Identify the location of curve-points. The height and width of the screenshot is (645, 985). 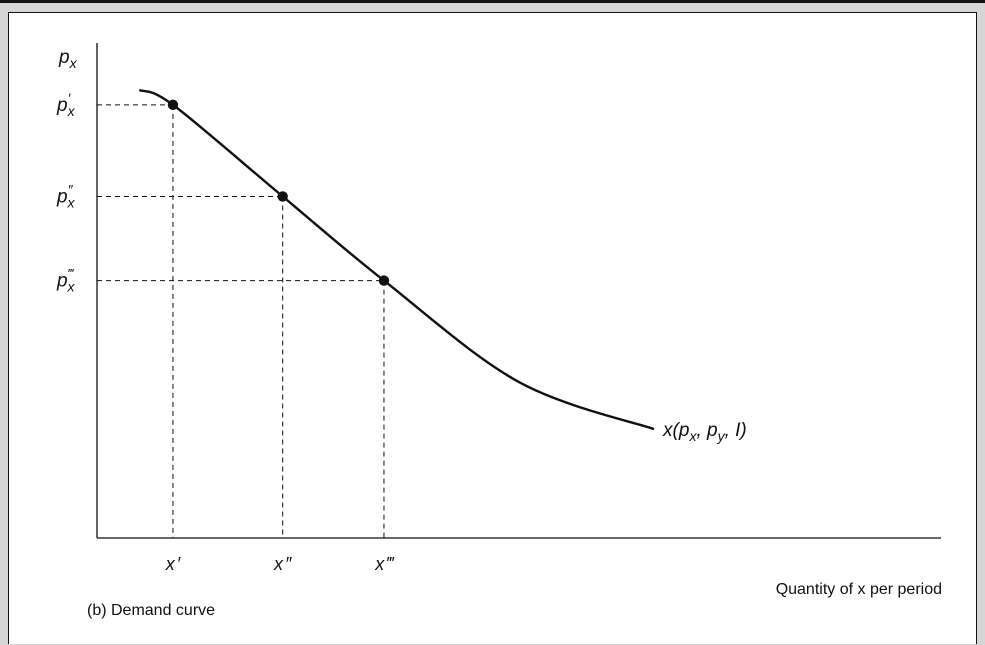
(278, 192).